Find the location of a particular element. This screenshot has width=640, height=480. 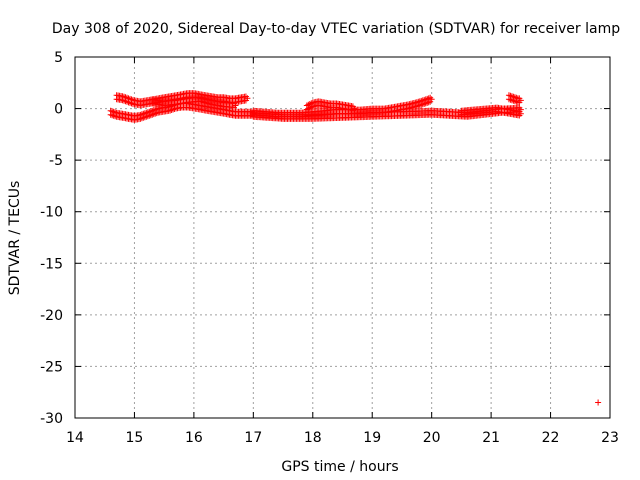

y-tick-label: -20 is located at coordinates (51, 316).